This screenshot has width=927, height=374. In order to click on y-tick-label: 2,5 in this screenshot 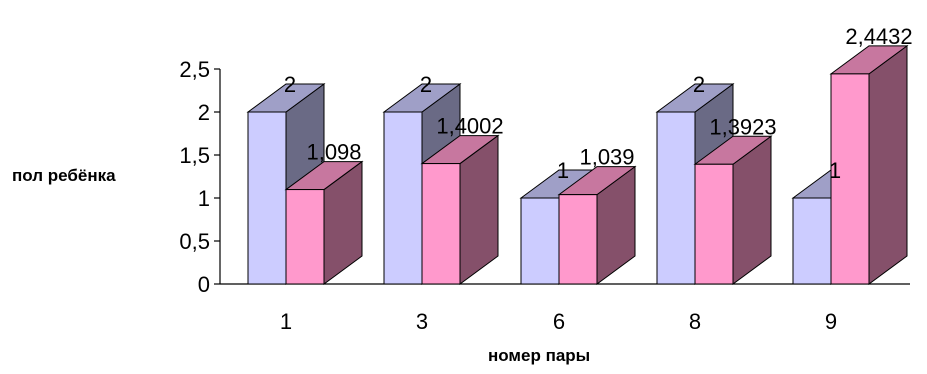, I will do `click(194, 69)`.